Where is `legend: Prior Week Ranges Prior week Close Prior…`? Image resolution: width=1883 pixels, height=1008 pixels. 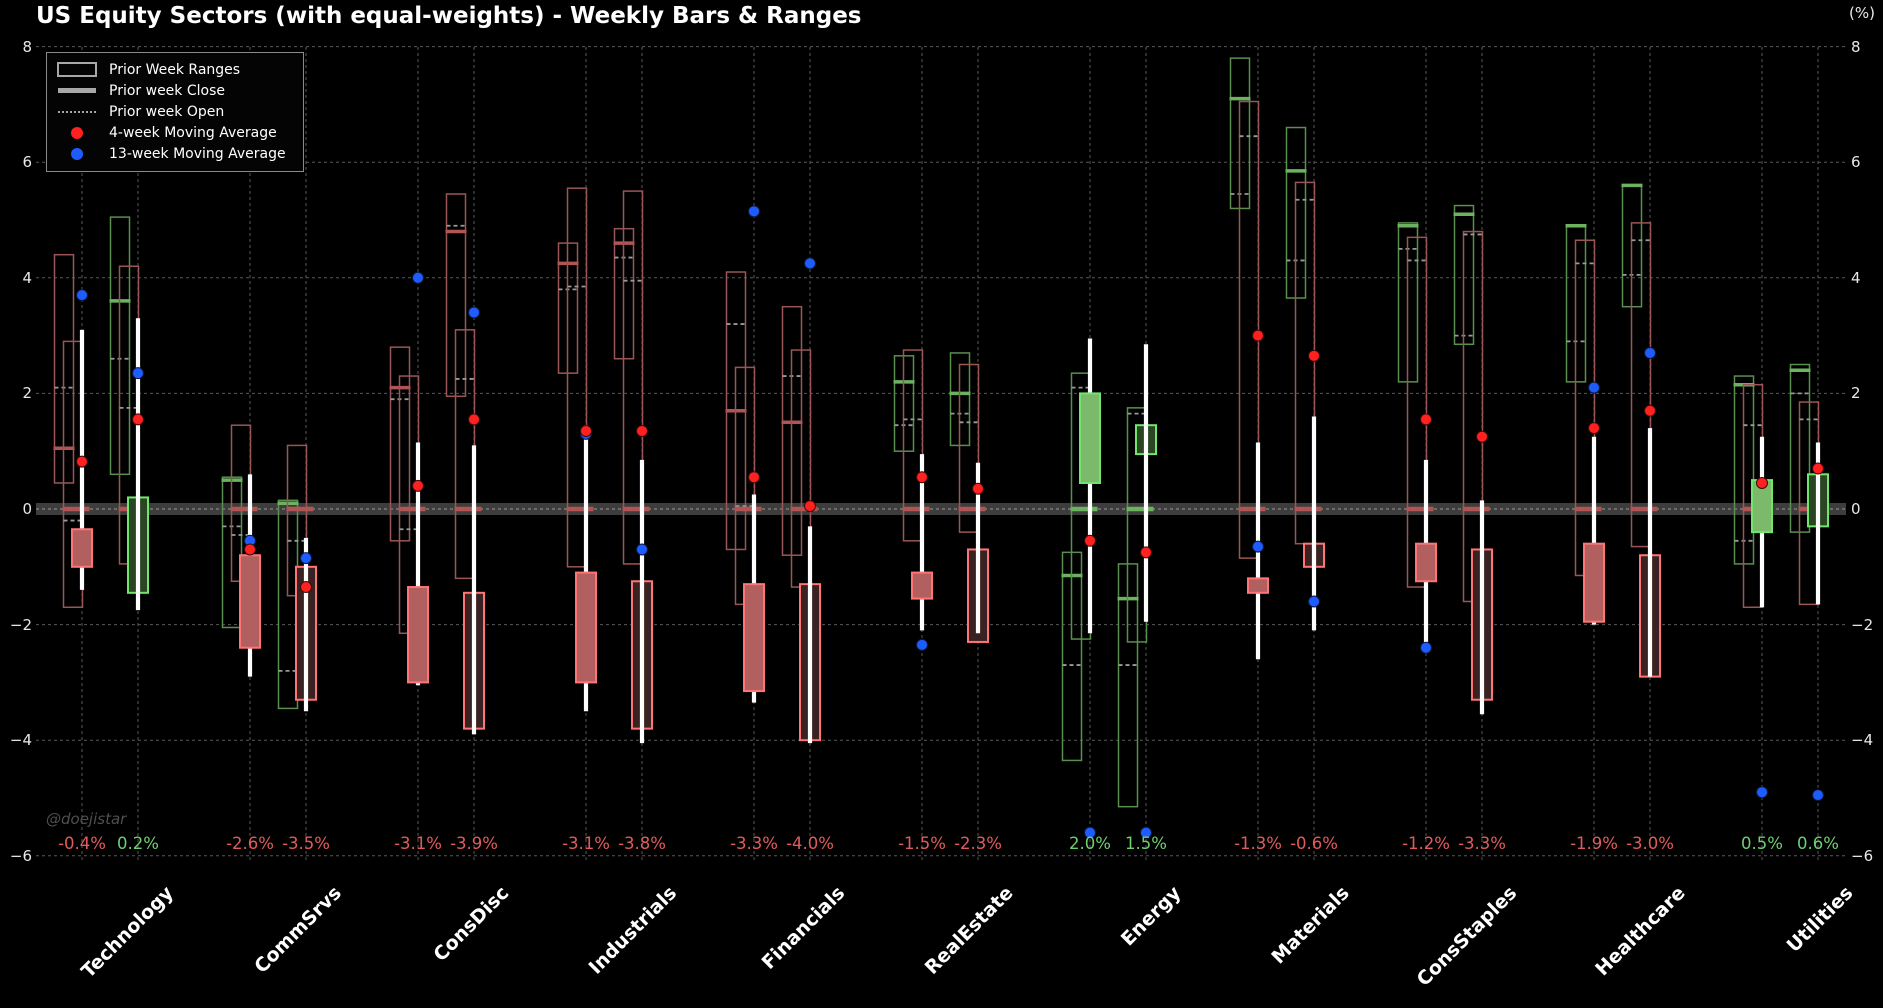
legend: Prior Week Ranges Prior week Close Prior… is located at coordinates (175, 112).